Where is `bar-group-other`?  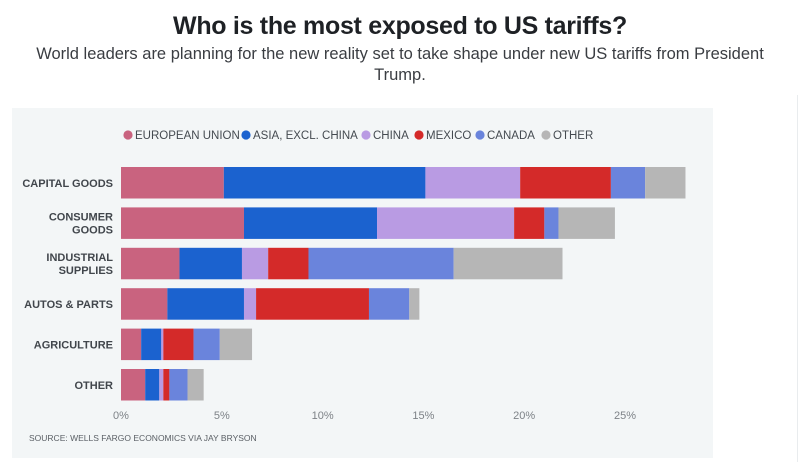 bar-group-other is located at coordinates (162, 385).